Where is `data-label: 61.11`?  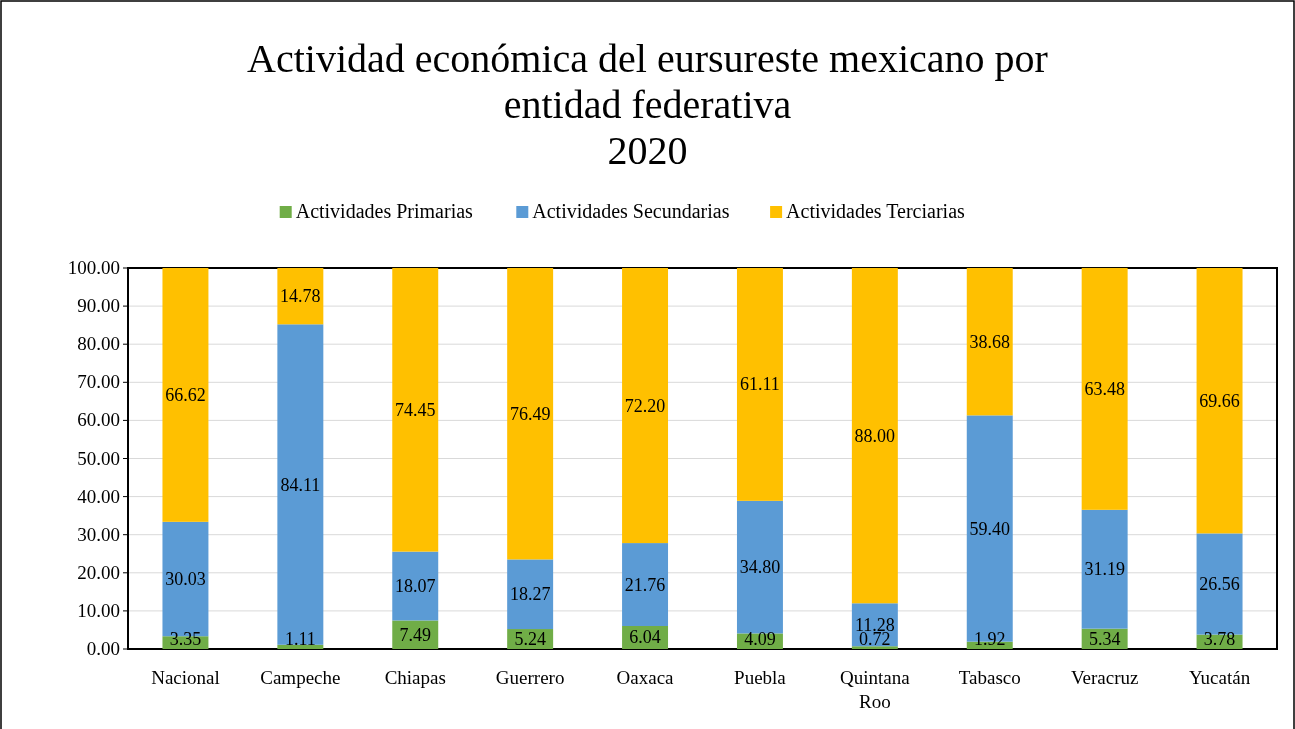
data-label: 61.11 is located at coordinates (760, 384).